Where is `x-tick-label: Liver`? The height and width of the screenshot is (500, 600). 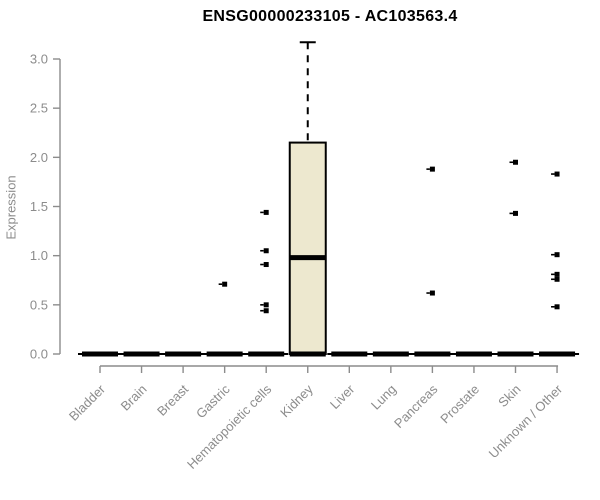 x-tick-label: Liver is located at coordinates (342, 396).